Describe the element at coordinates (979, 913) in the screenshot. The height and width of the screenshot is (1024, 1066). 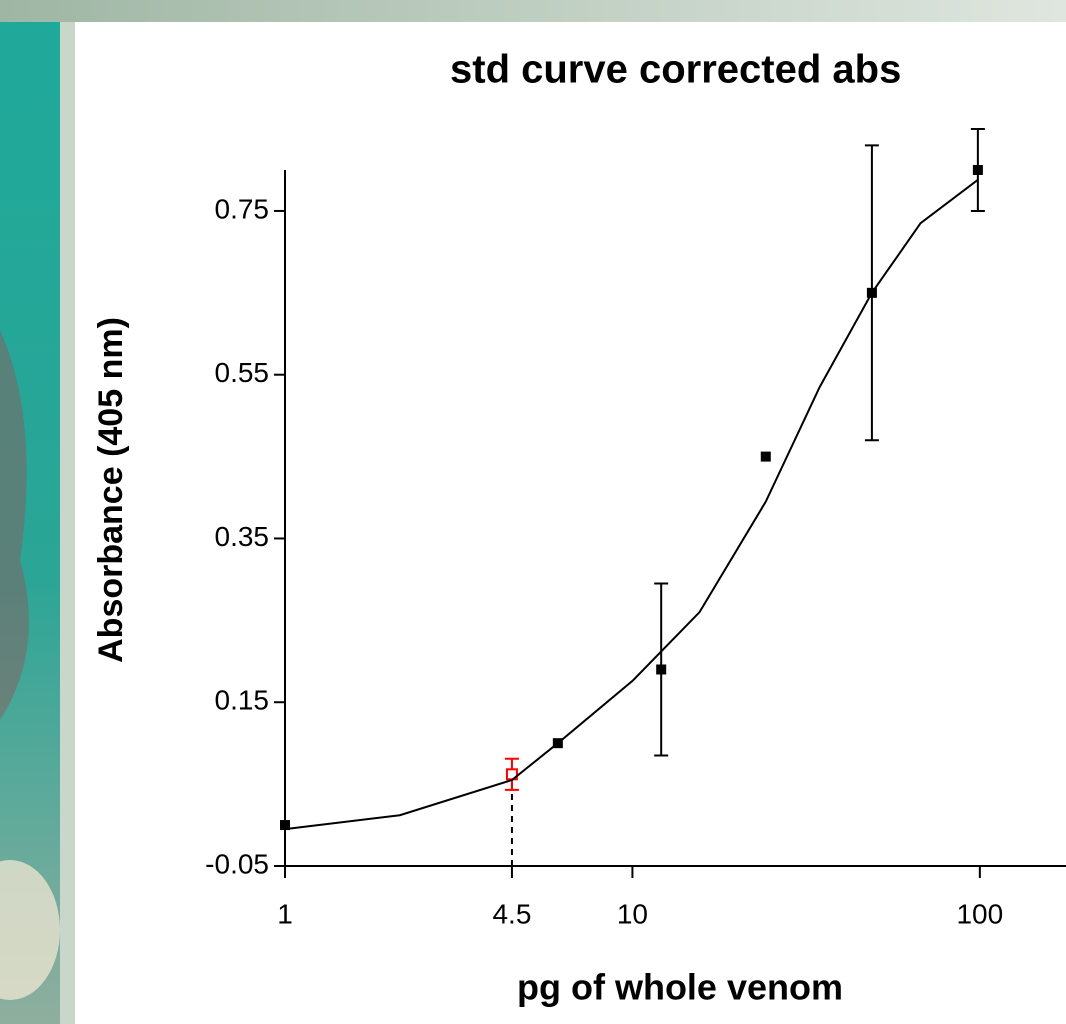
I see `x-tick-label: 100` at that location.